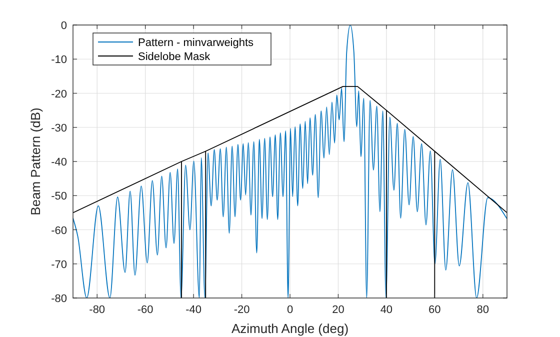  Describe the element at coordinates (386, 310) in the screenshot. I see `x-tick-label: 40` at that location.